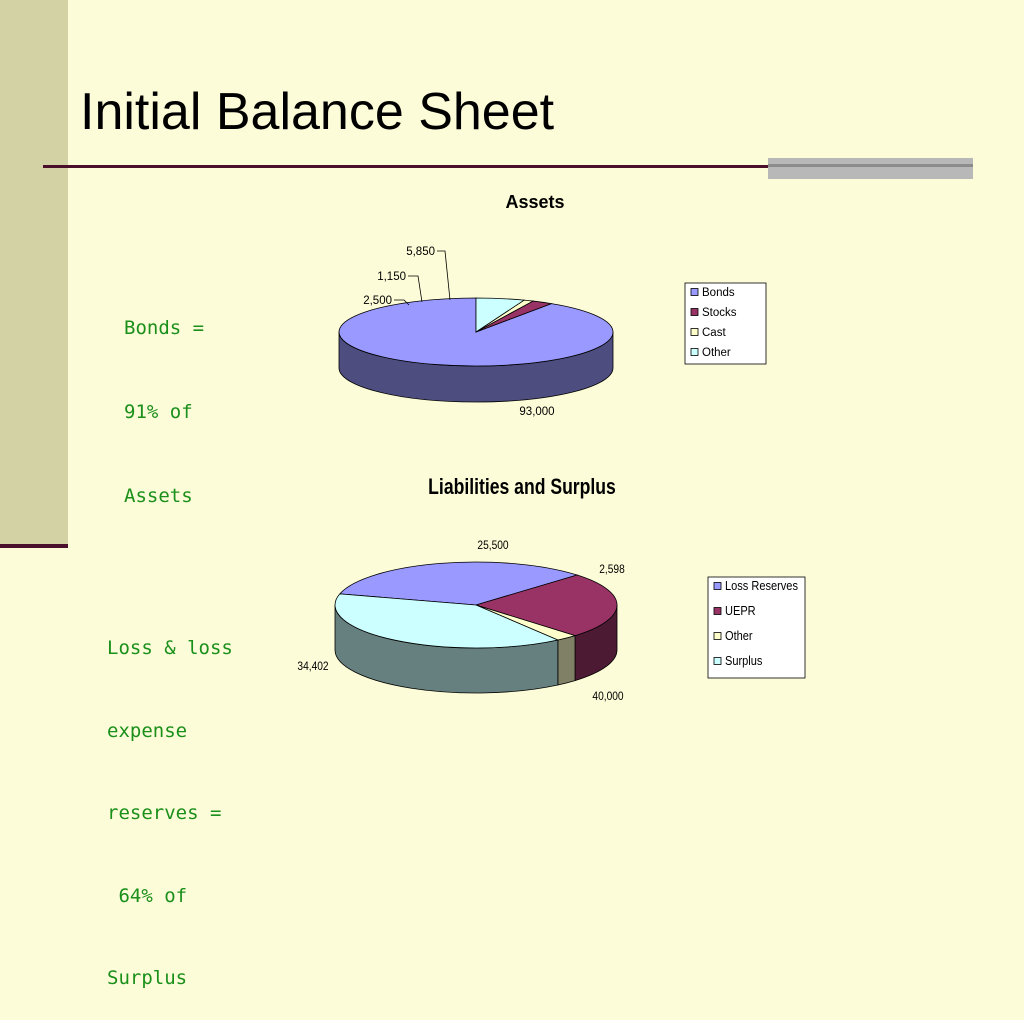  Describe the element at coordinates (147, 895) in the screenshot. I see `loss-note-line: 64% of` at that location.